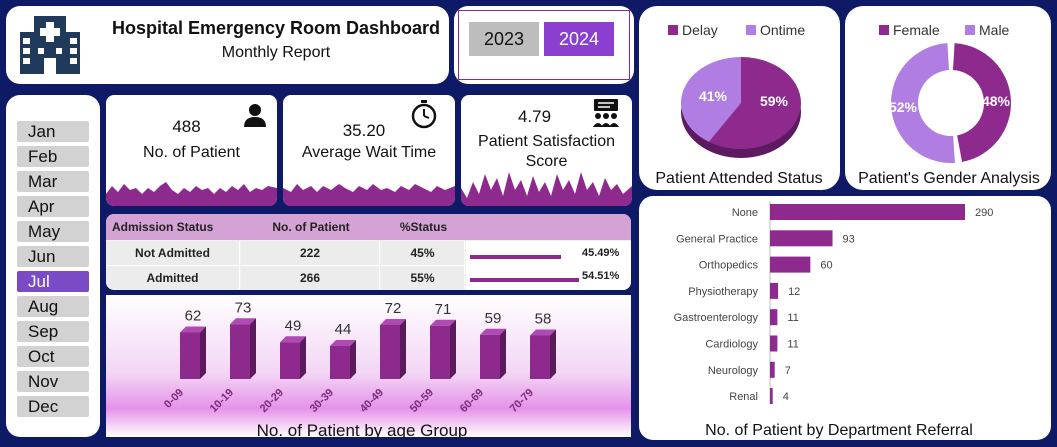 The width and height of the screenshot is (1057, 447). I want to click on bar-value-label: 72, so click(393, 308).